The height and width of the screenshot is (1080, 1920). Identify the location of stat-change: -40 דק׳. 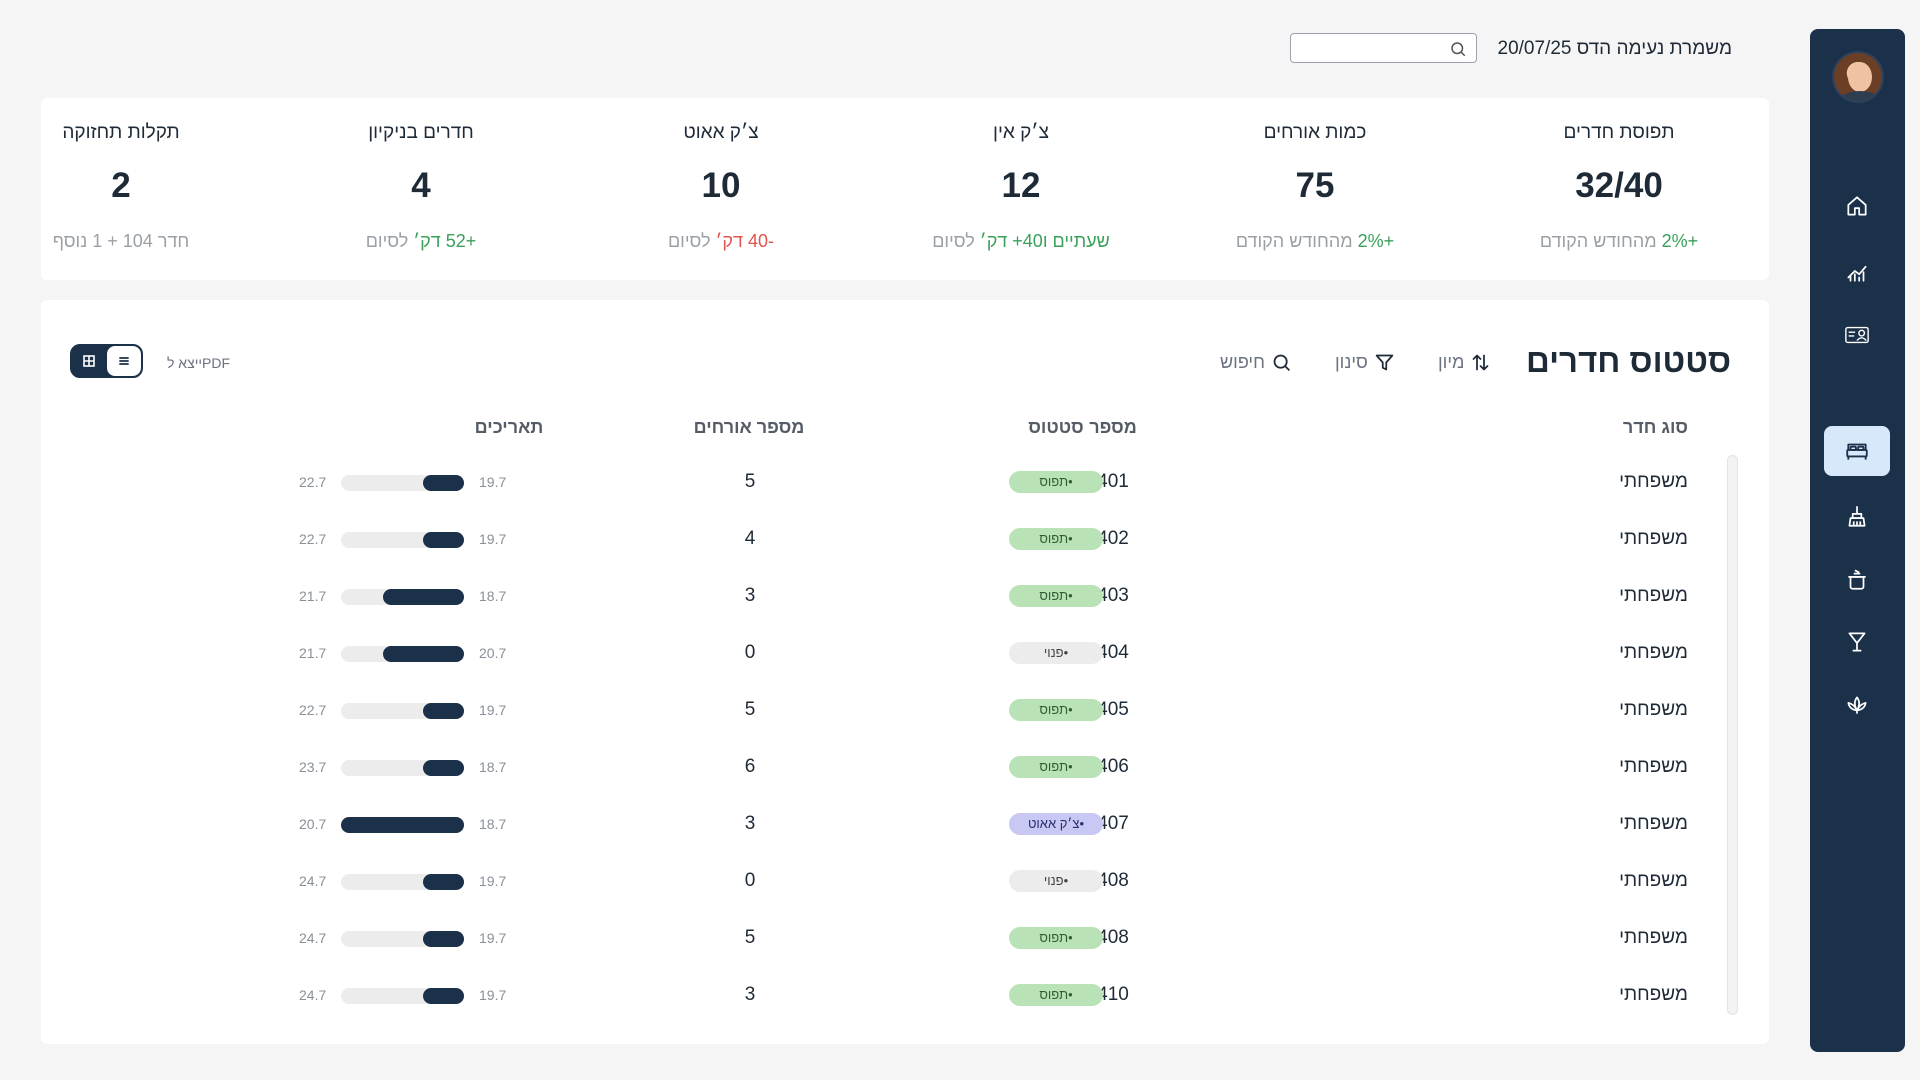
(745, 241).